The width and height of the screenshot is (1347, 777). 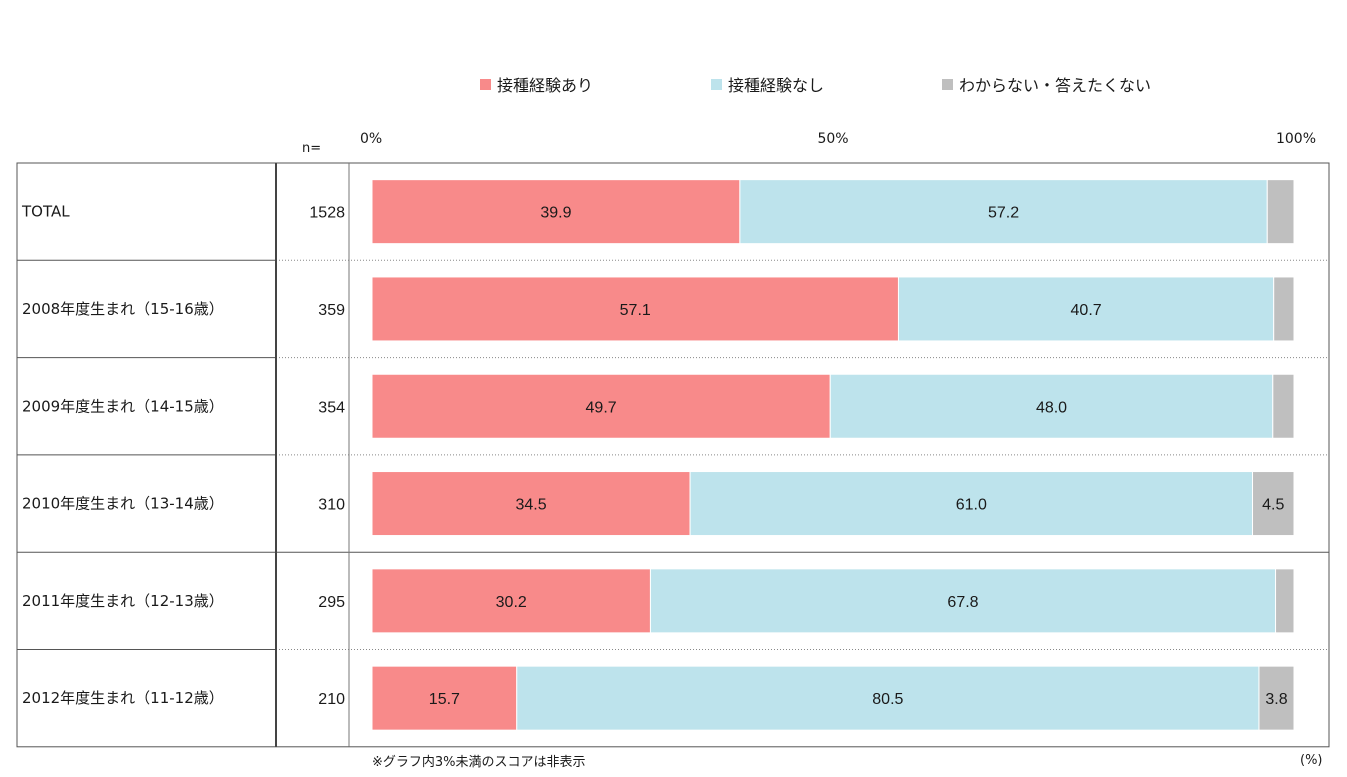 I want to click on legend-item-unknown: わからない・答えたくない, so click(x=1046, y=84).